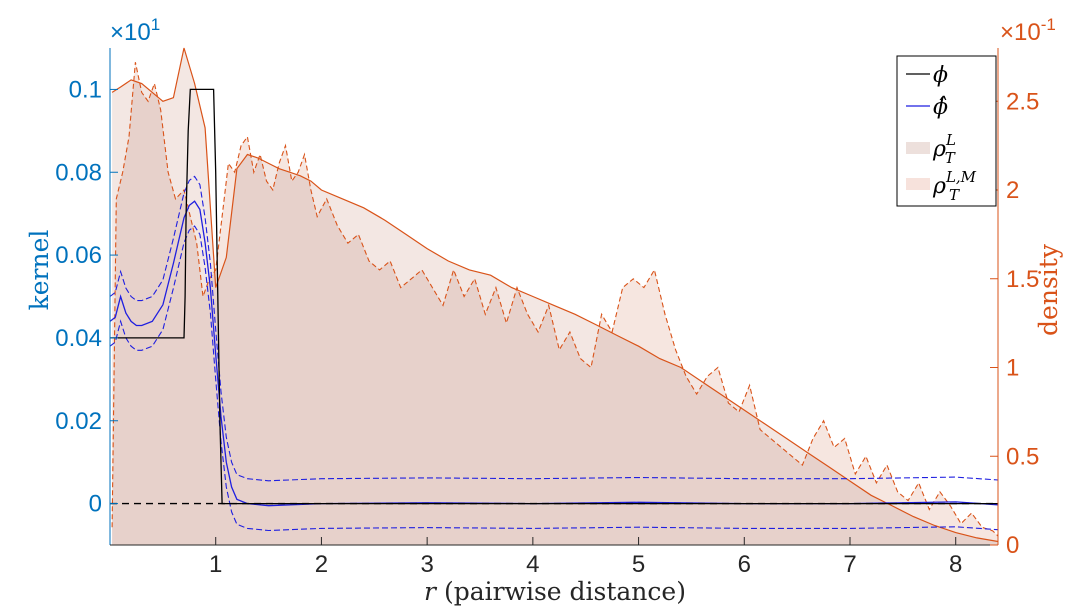  I want to click on left-exponent-base: ×10, so click(130, 32).